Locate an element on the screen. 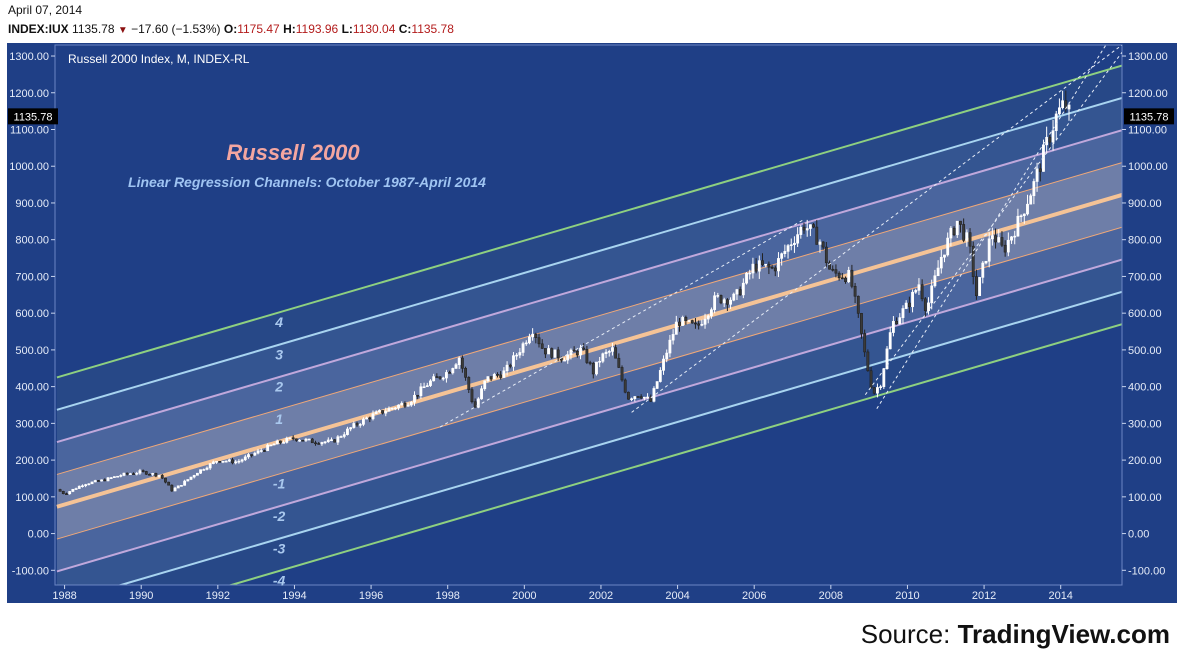  y-tick-label-left: -100.00 is located at coordinates (30, 571).